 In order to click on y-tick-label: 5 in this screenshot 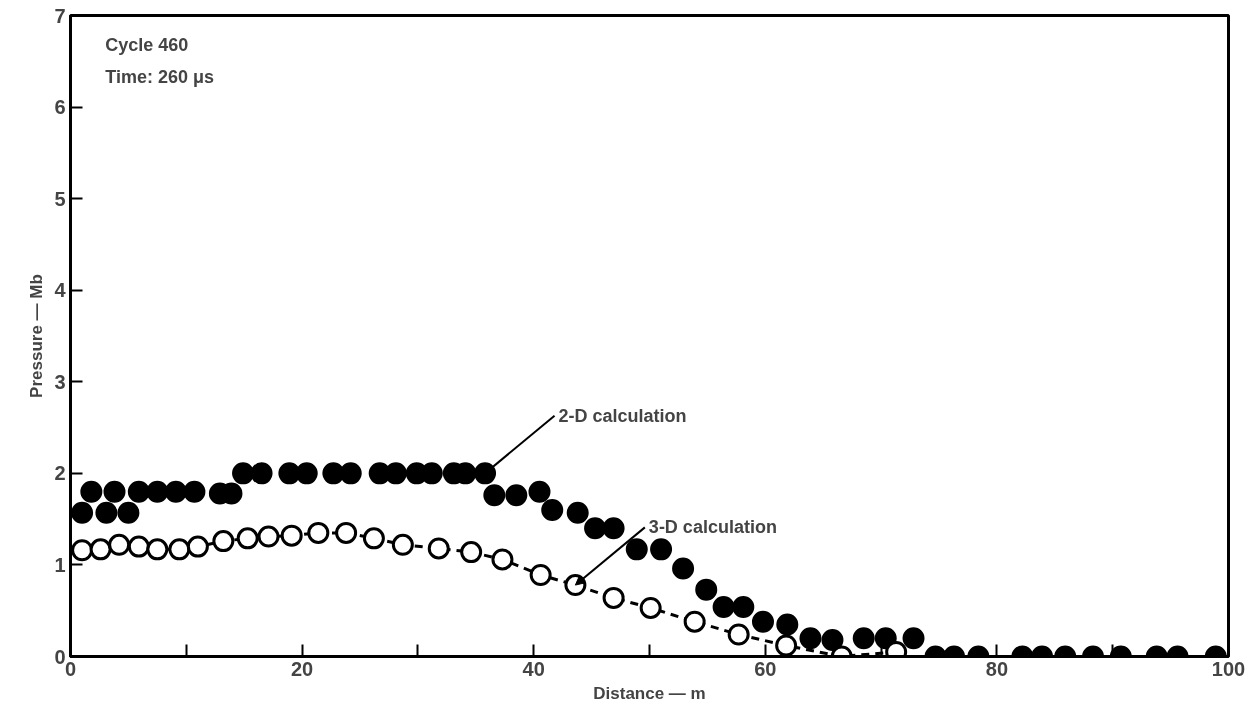, I will do `click(60, 198)`.